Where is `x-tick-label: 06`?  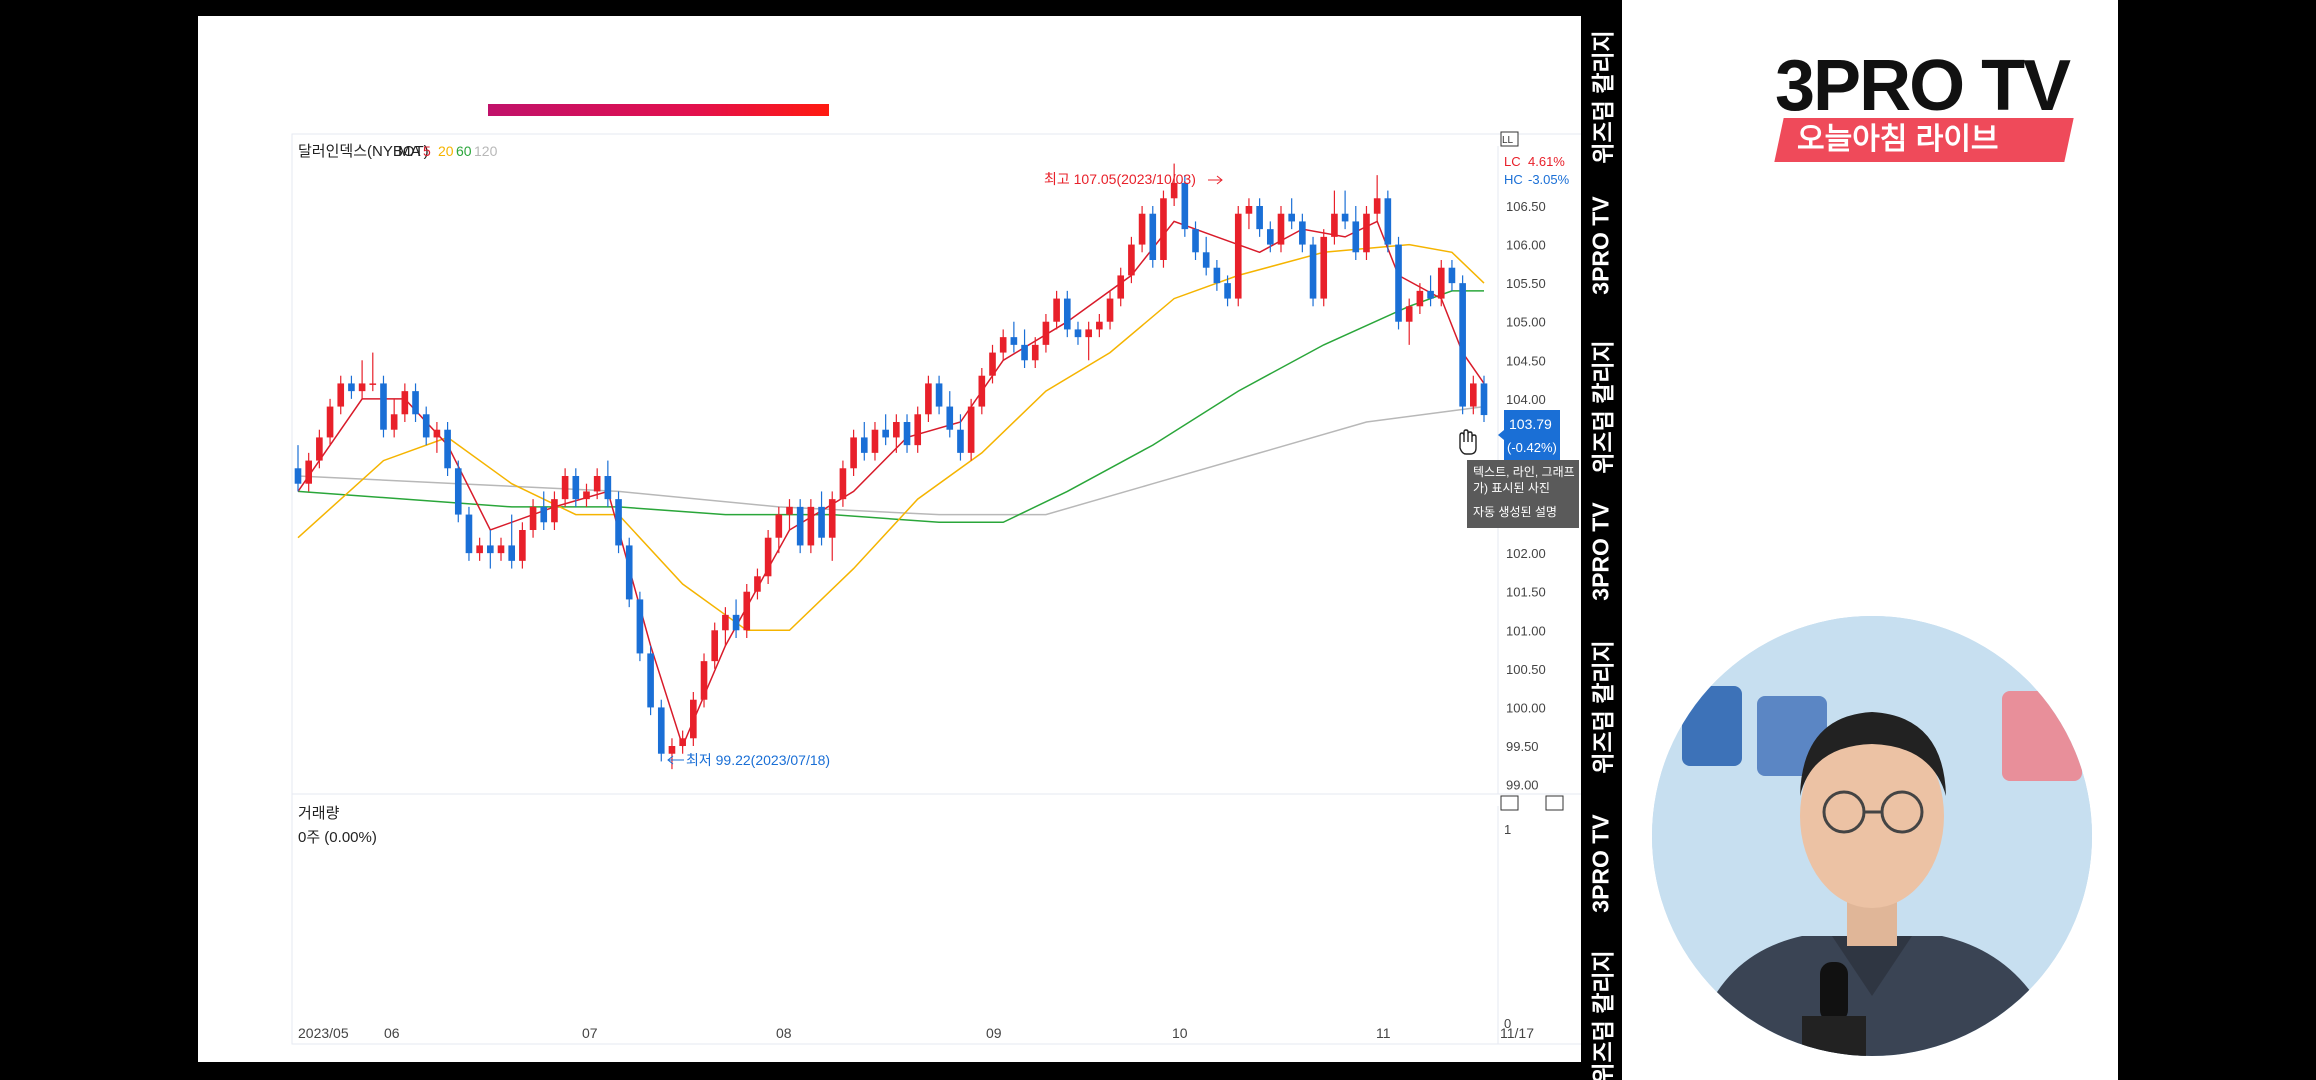
x-tick-label: 06 is located at coordinates (392, 1033).